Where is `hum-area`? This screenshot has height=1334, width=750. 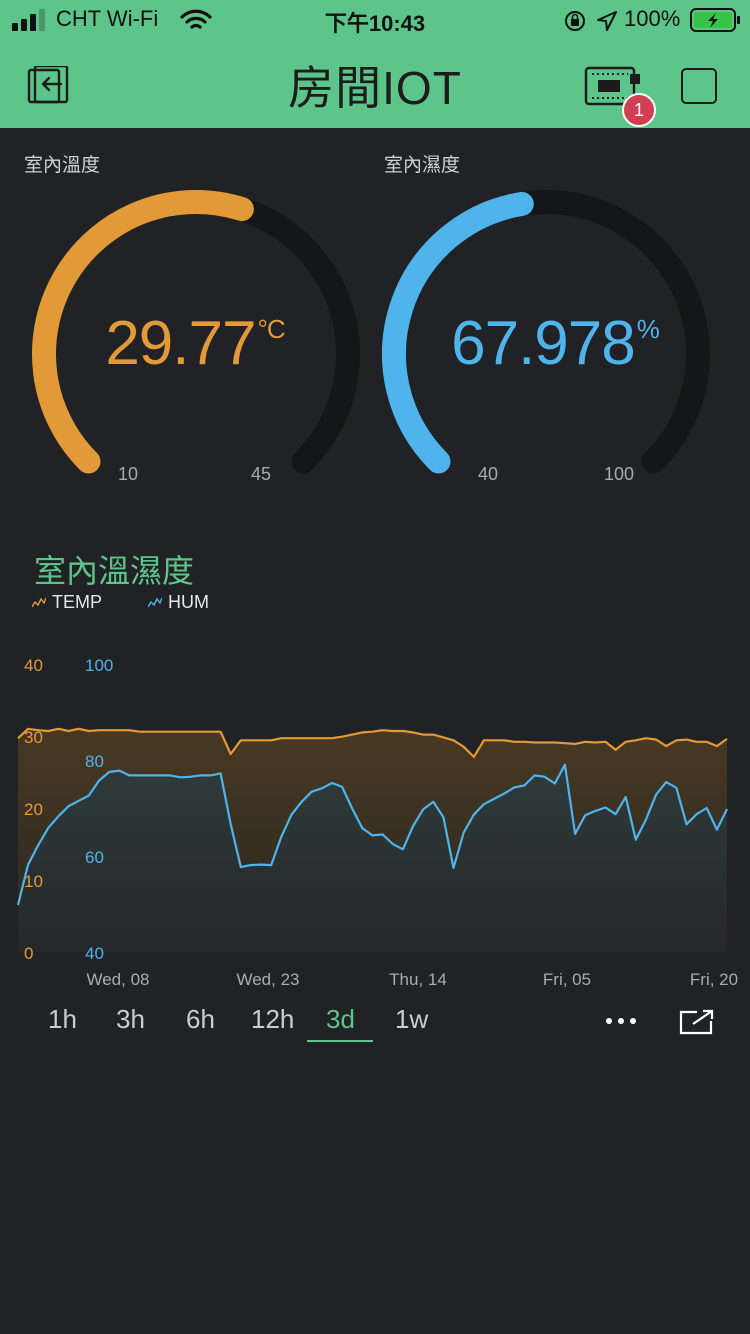 hum-area is located at coordinates (372, 858).